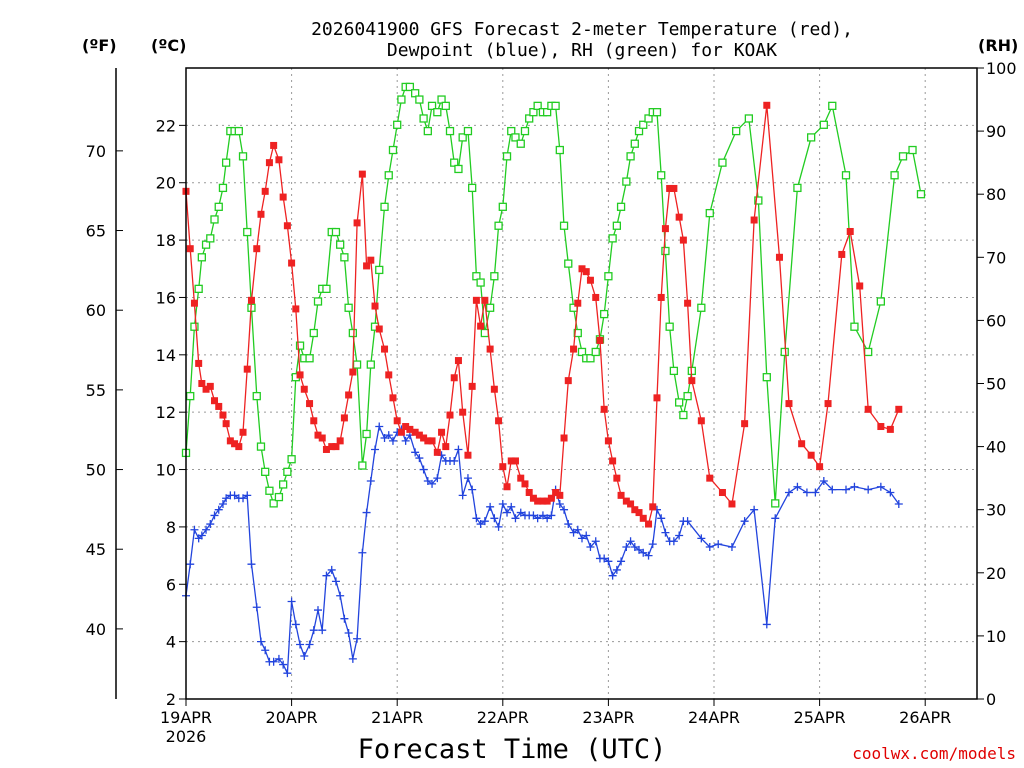  I want to click on fahrenheit-tick-label: 60, so click(96, 310).